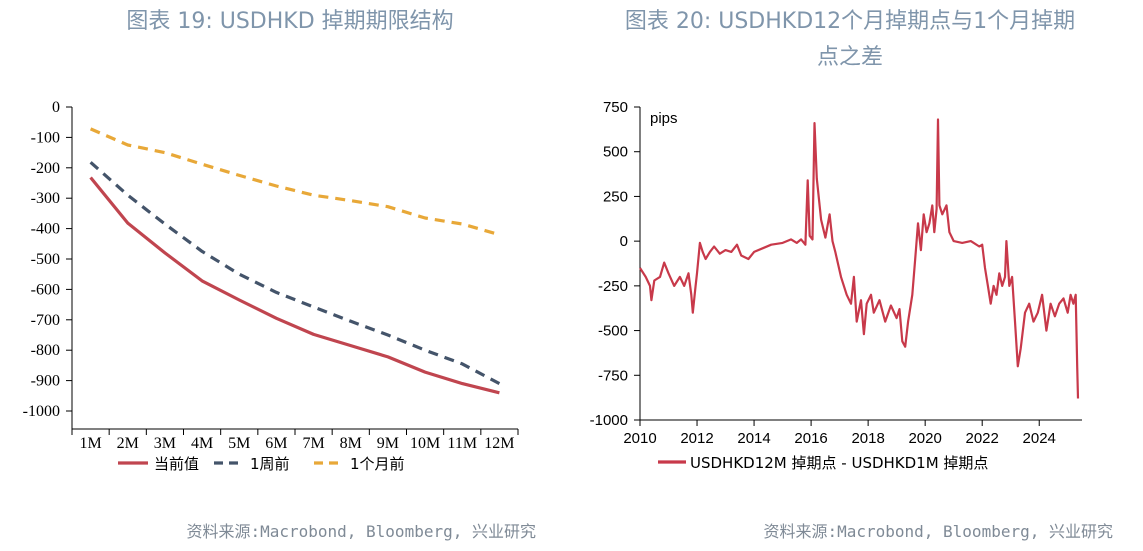 Image resolution: width=1143 pixels, height=551 pixels. Describe the element at coordinates (1039, 438) in the screenshot. I see `x-tick-label: 2024` at that location.